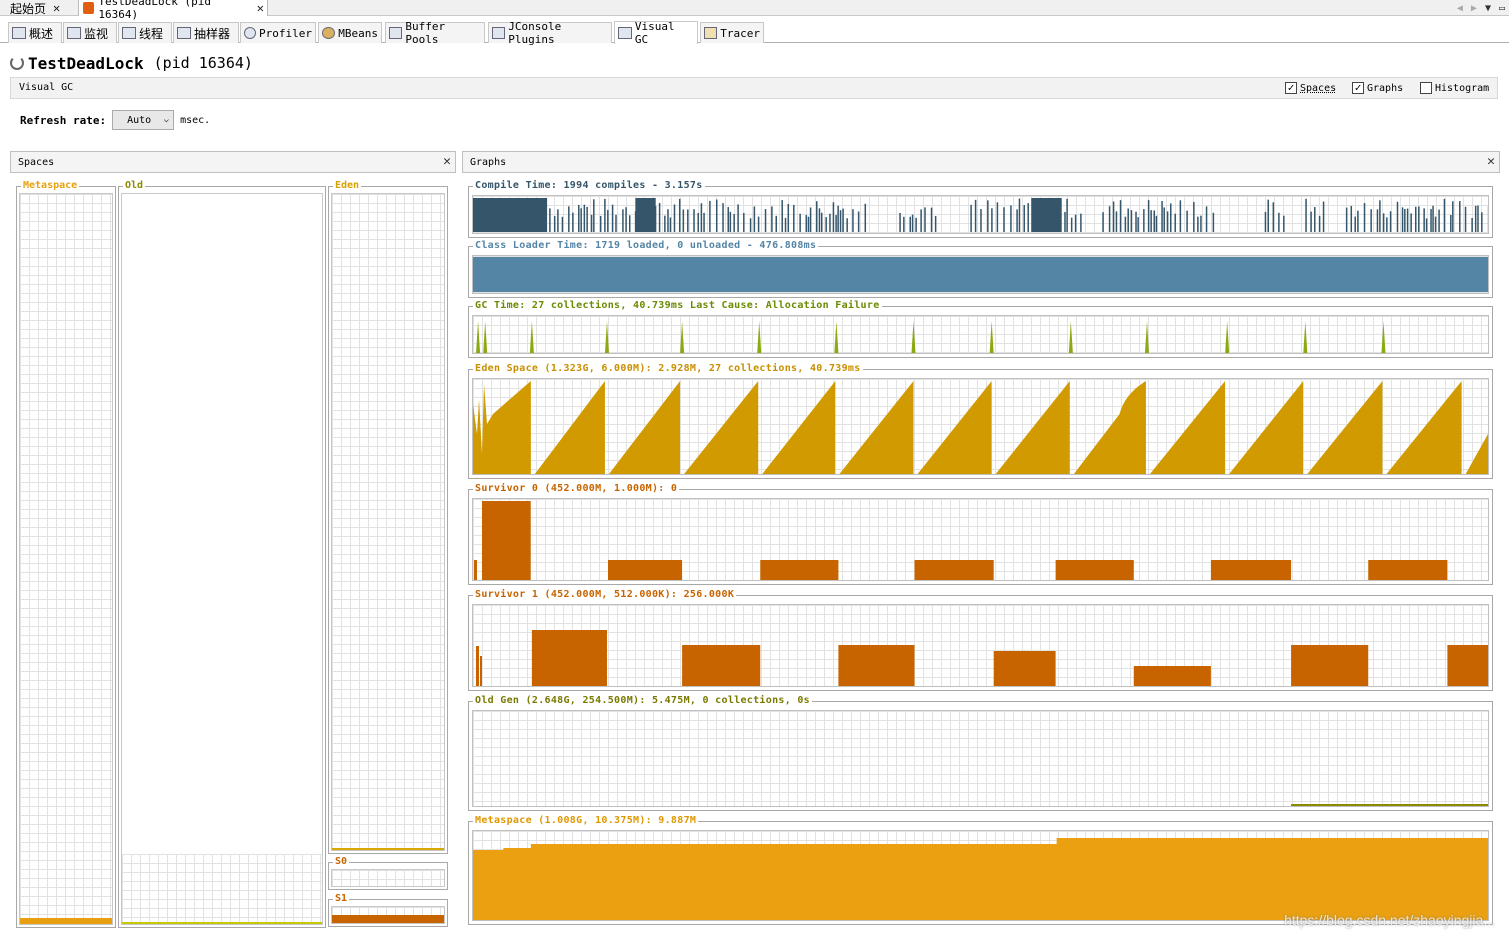  What do you see at coordinates (41, 8) in the screenshot?
I see `tab-start-page: 起始页 ✕` at bounding box center [41, 8].